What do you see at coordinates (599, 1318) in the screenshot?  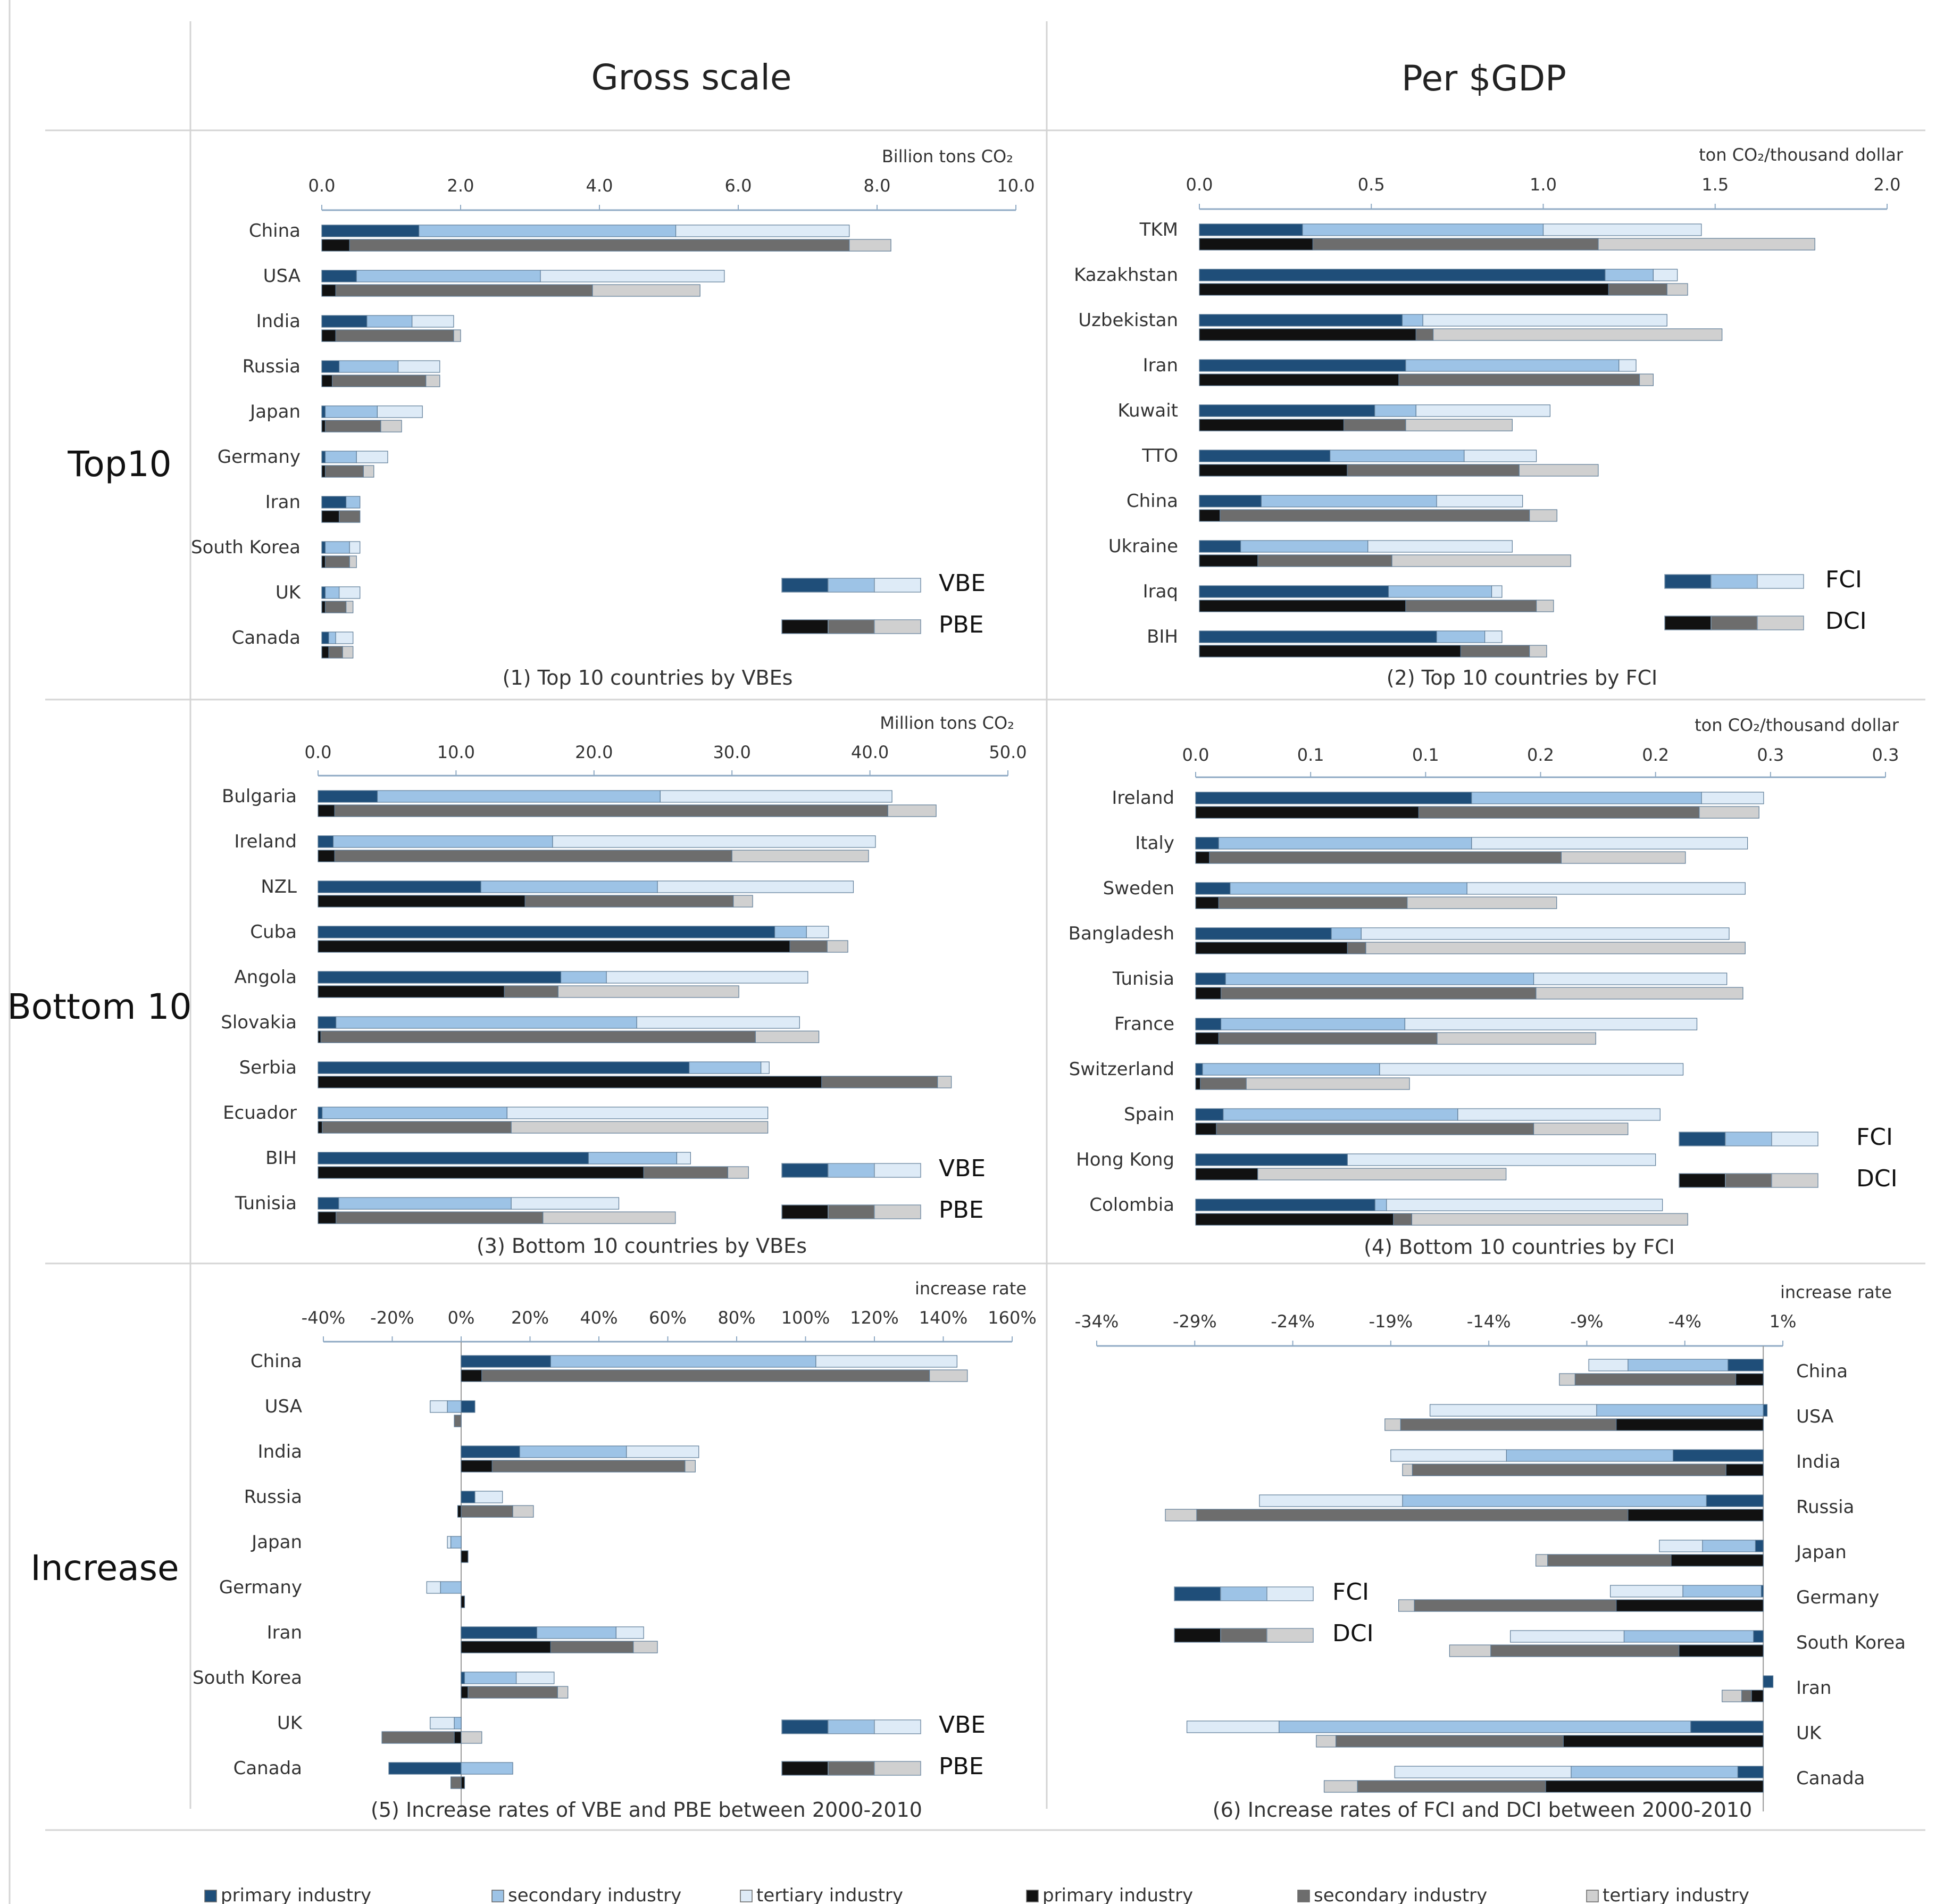 I see `x-tick-label: 40%` at bounding box center [599, 1318].